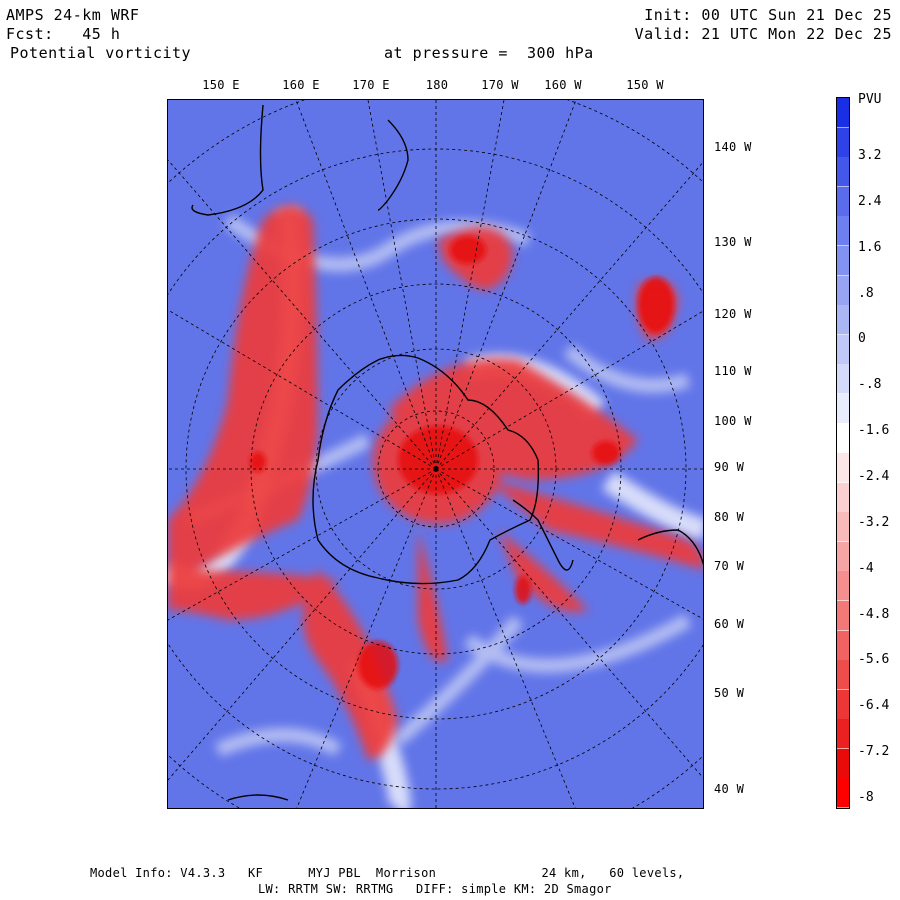 This screenshot has height=900, width=900. I want to click on right-longitude-label: 110 W, so click(733, 371).